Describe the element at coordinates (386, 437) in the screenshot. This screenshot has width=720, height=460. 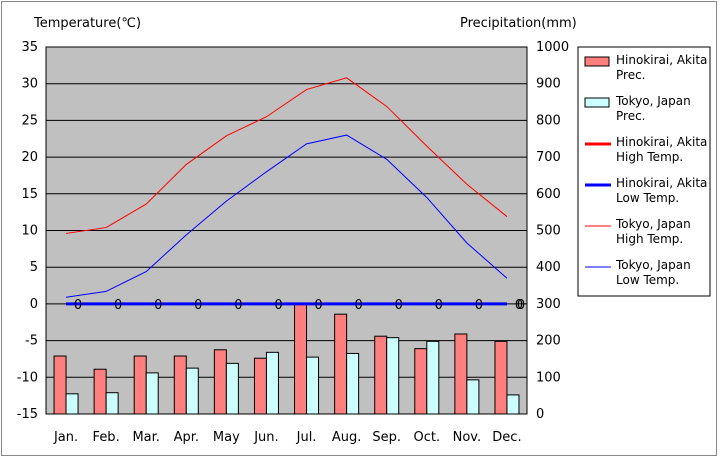
I see `x-tick-label: Sep.` at that location.